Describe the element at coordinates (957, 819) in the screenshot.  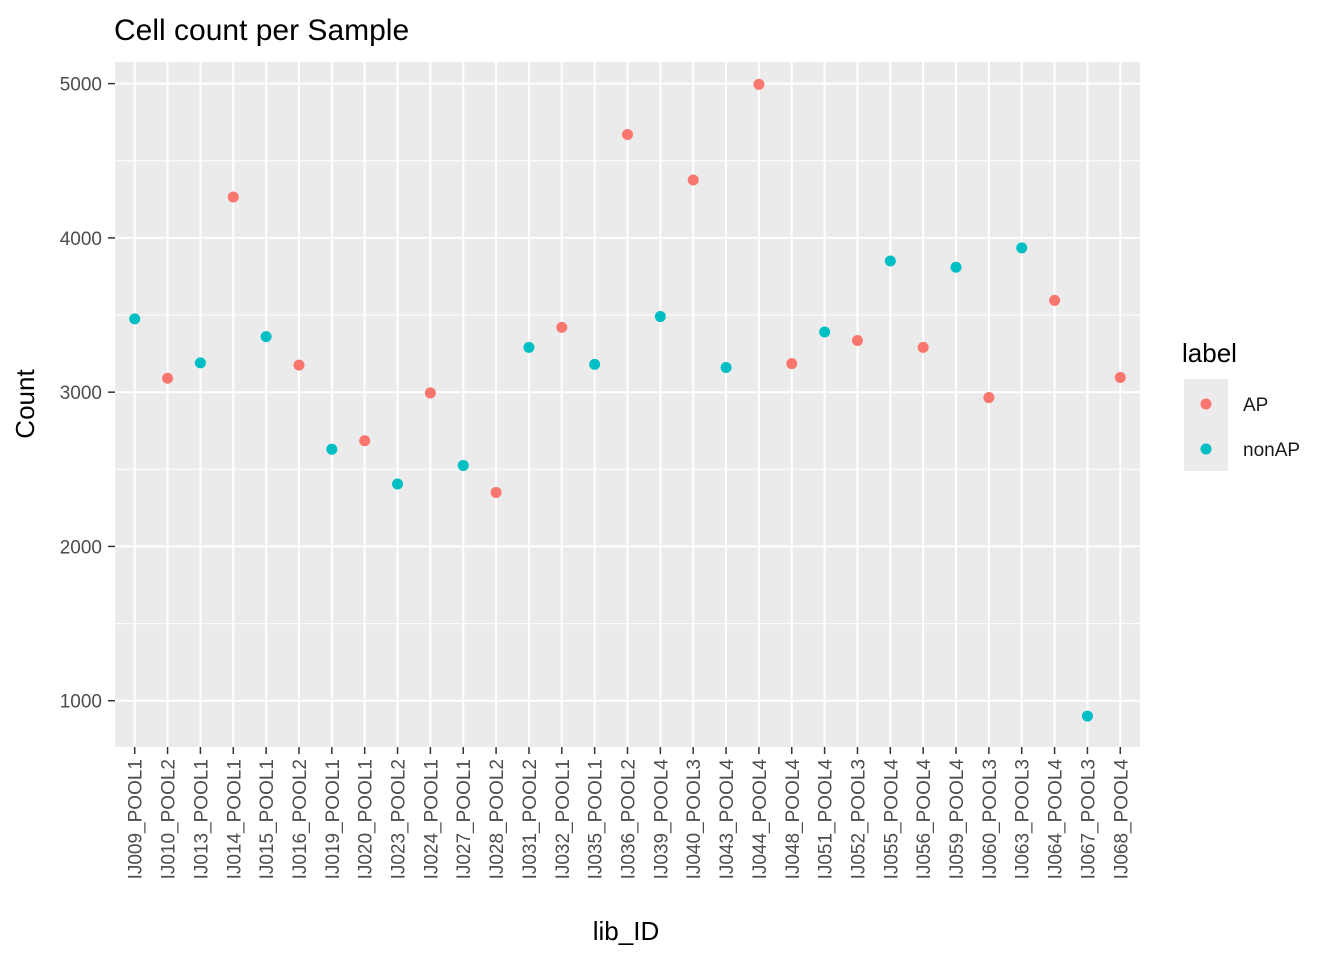
I see `x-tick-label: IJ059_POOL4` at that location.